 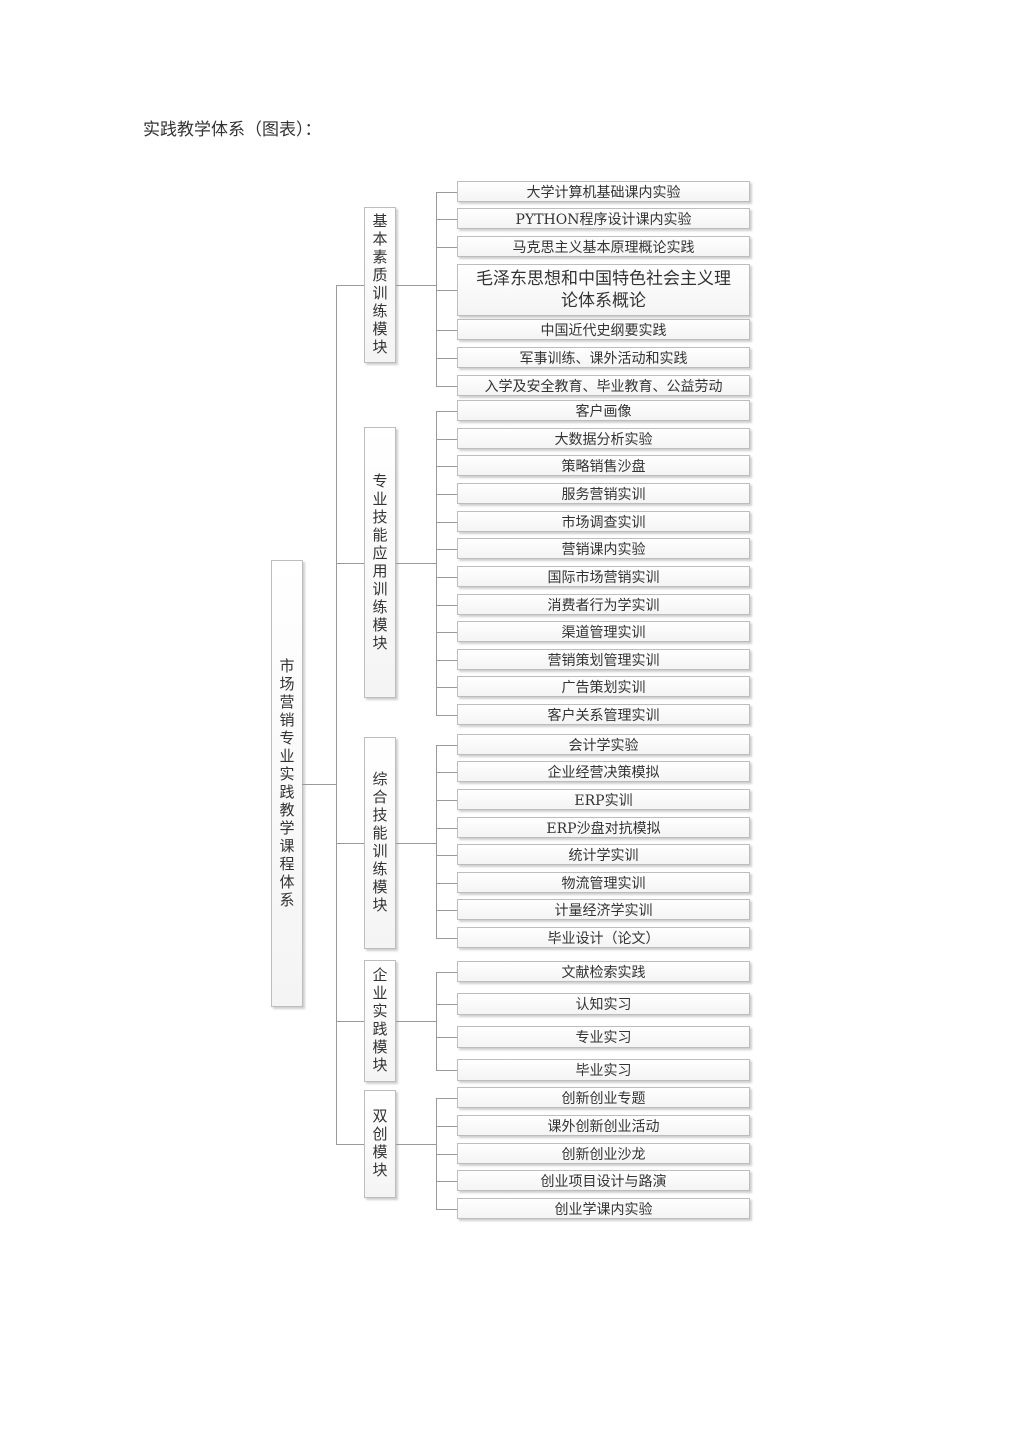 What do you see at coordinates (603, 521) in the screenshot?
I see `course-box: 市场调查实训` at bounding box center [603, 521].